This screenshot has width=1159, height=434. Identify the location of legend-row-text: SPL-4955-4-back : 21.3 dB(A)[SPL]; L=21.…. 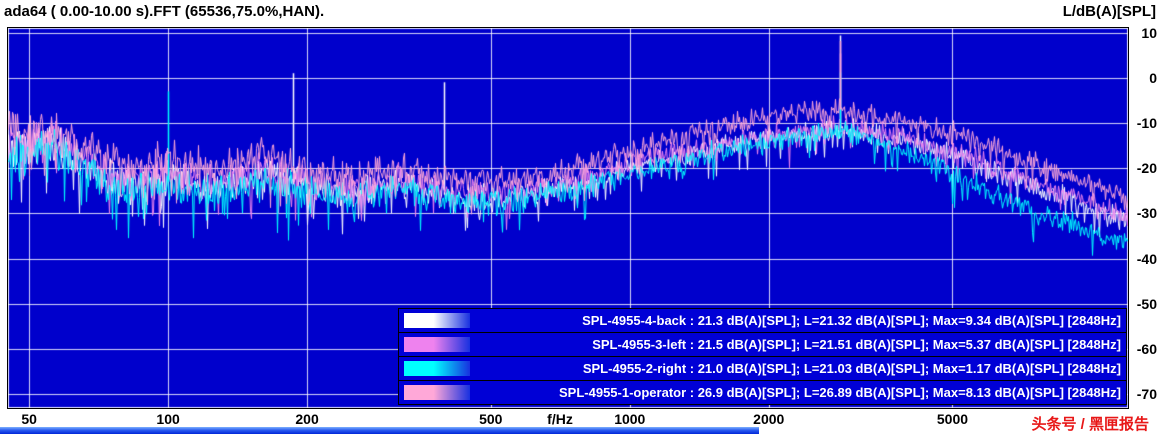
(851, 320).